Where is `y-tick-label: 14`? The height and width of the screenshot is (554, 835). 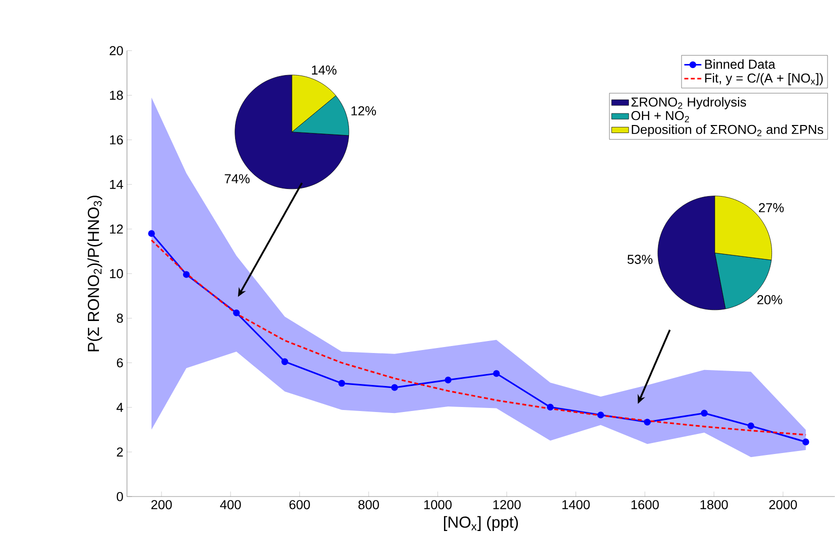 y-tick-label: 14 is located at coordinates (117, 184).